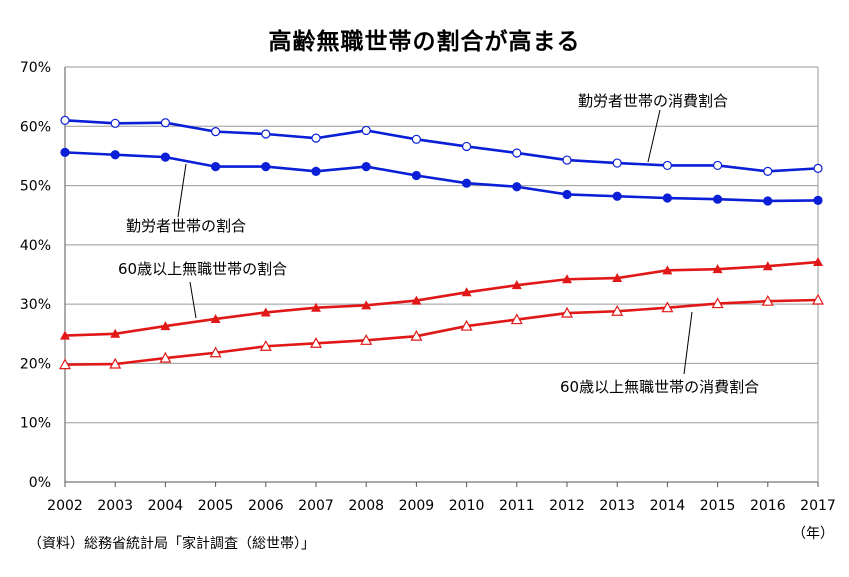  I want to click on x-tick-label: 2012, so click(567, 506).